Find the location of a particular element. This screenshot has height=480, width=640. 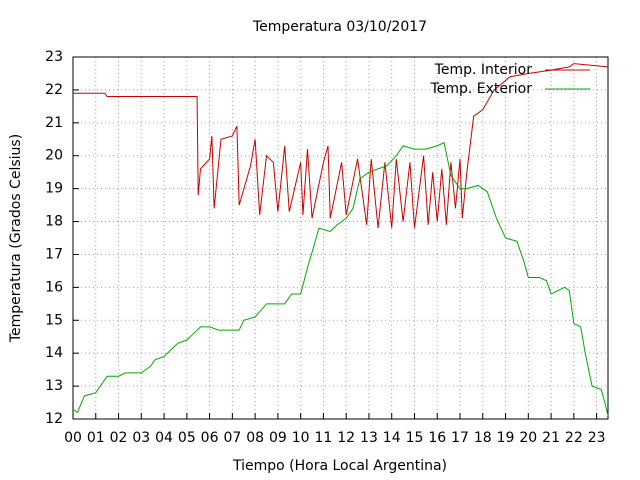

x-tick-label: 06 is located at coordinates (210, 438).